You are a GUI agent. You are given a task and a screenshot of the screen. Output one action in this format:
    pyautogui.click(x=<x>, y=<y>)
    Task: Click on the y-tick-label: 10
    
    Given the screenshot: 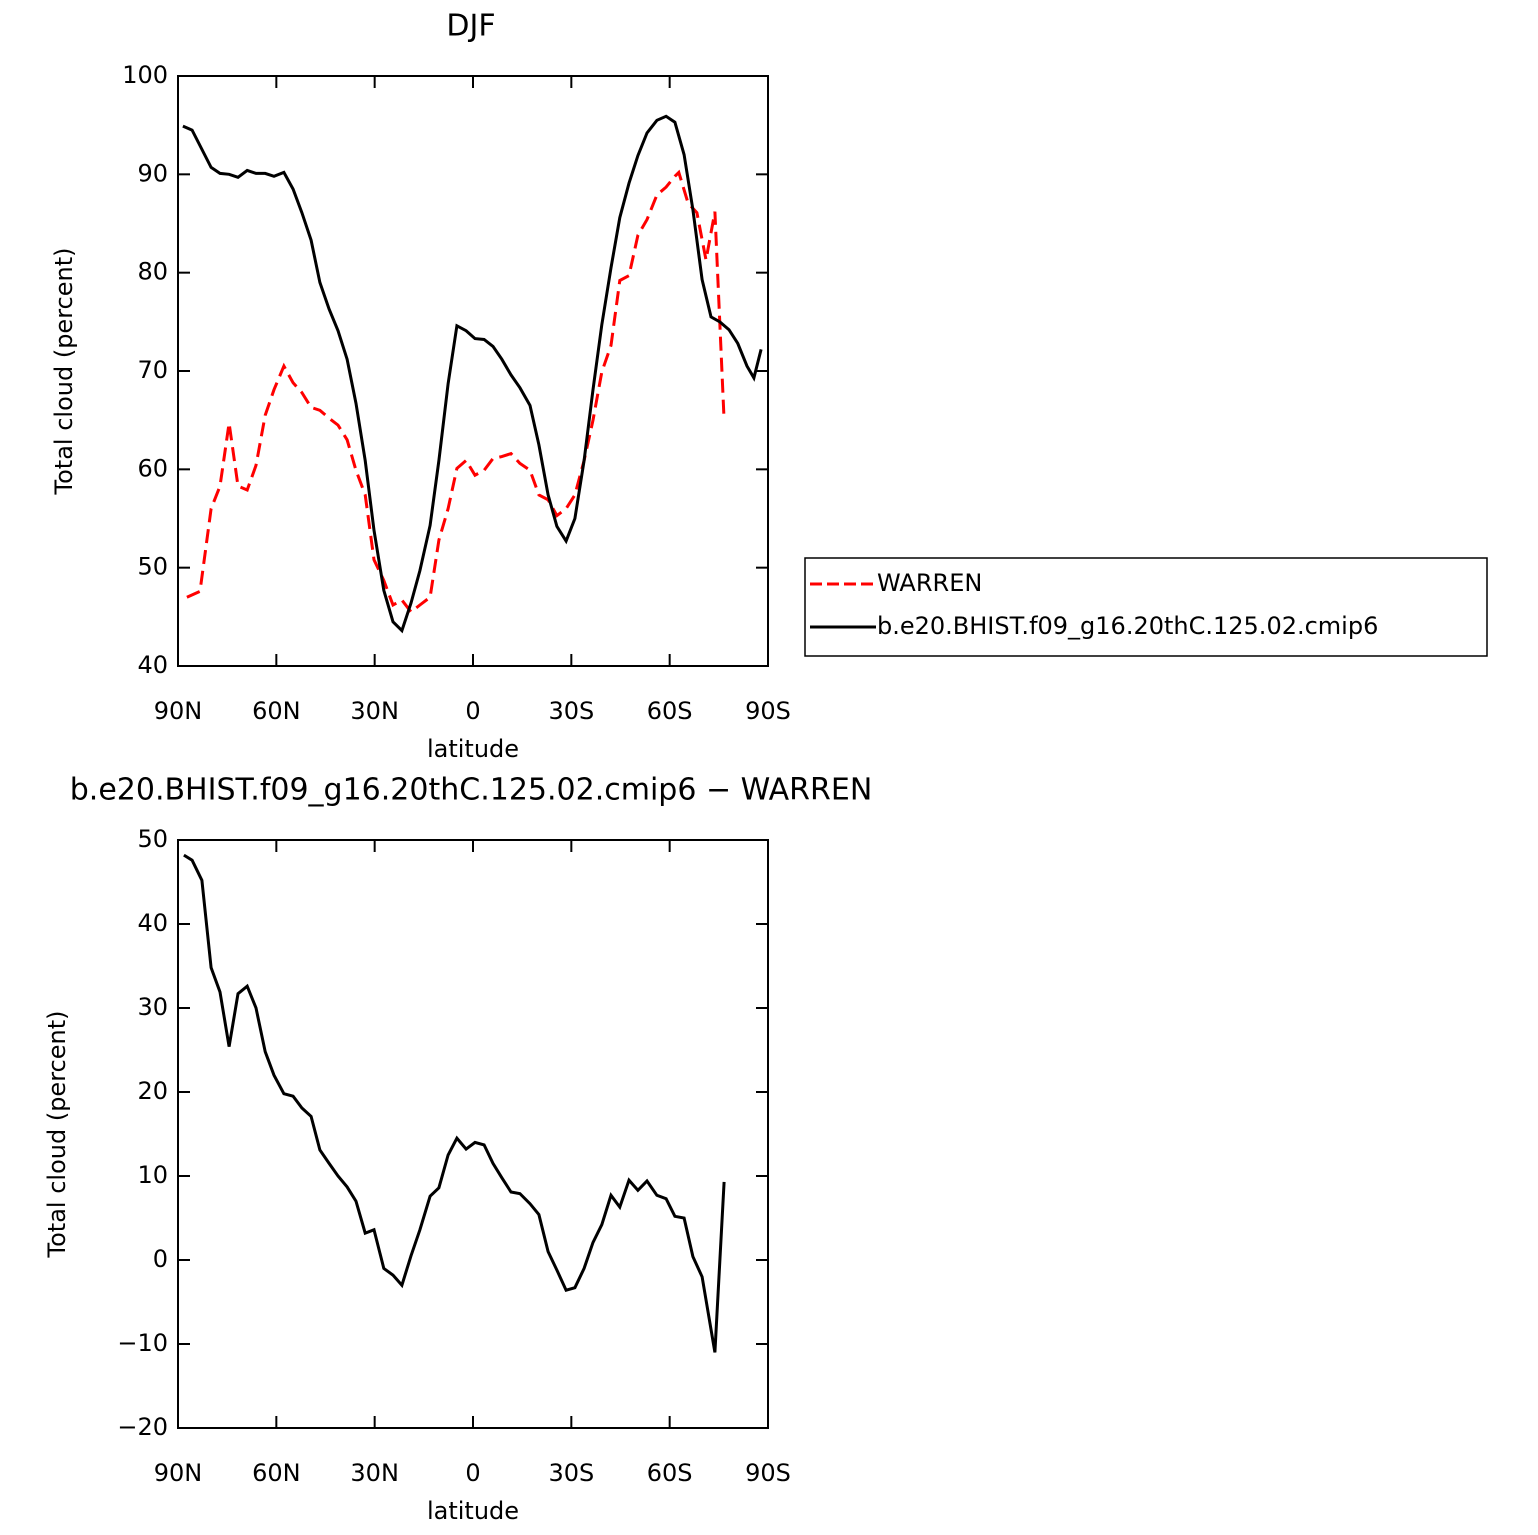 What is the action you would take?
    pyautogui.click(x=152, y=1175)
    